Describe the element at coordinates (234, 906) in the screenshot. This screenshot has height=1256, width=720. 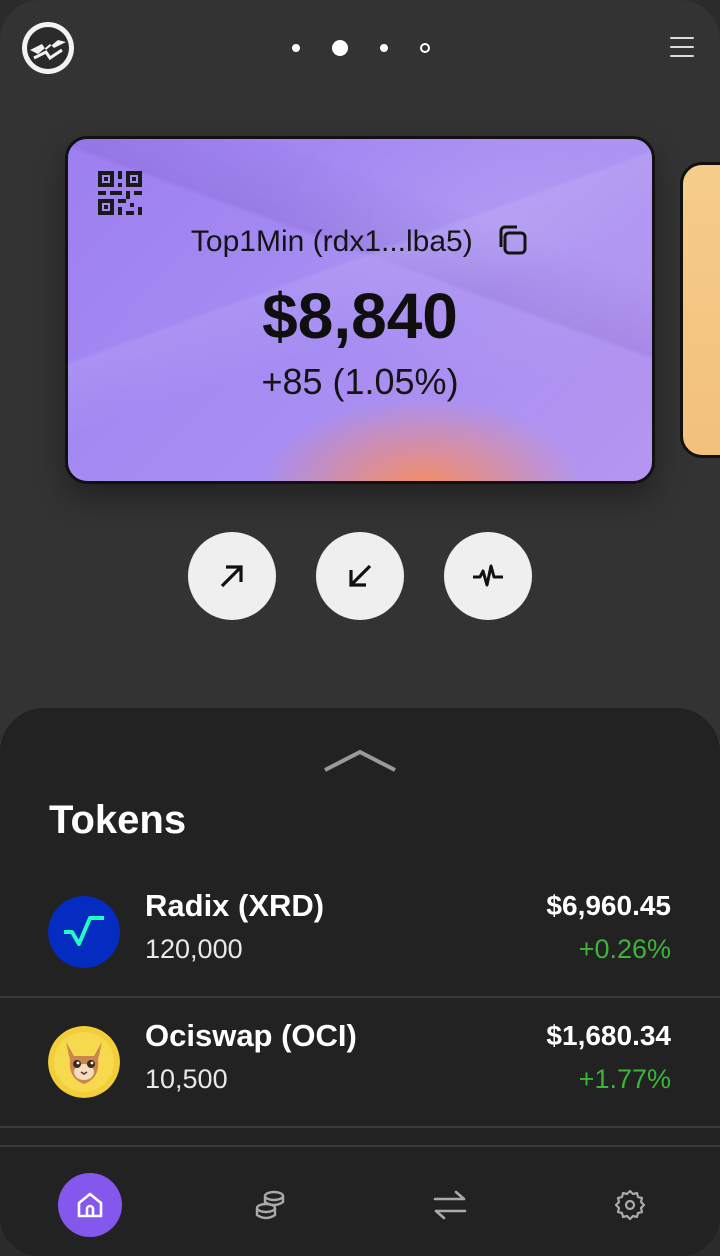
I see `token-name: Radix (XRD)` at that location.